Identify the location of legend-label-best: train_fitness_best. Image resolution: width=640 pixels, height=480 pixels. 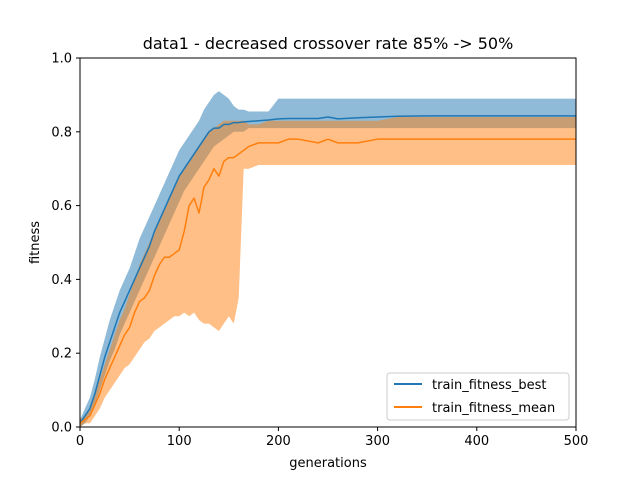
(489, 385).